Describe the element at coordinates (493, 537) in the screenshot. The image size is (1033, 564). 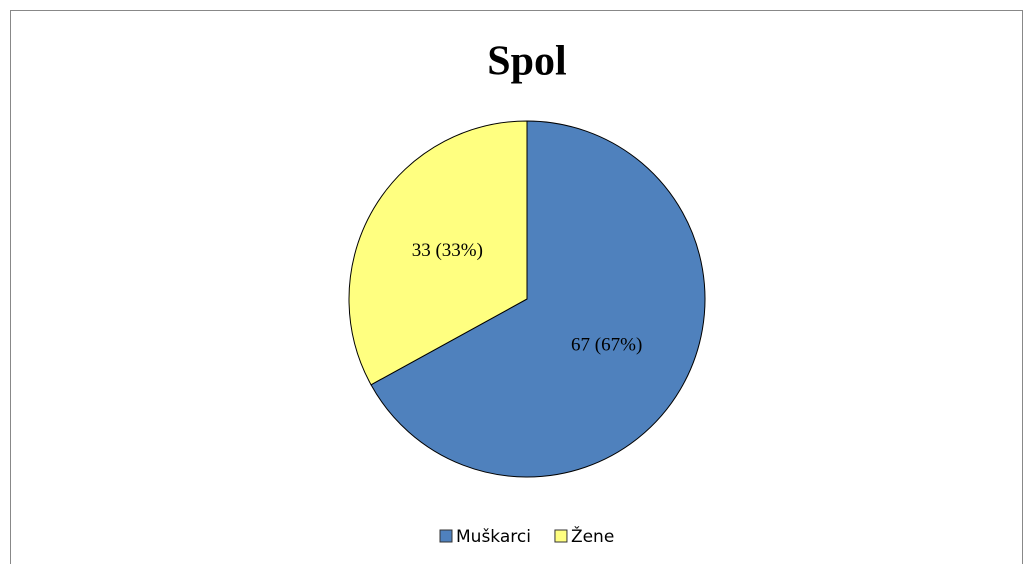
I see `legend-label: Muškarci` at that location.